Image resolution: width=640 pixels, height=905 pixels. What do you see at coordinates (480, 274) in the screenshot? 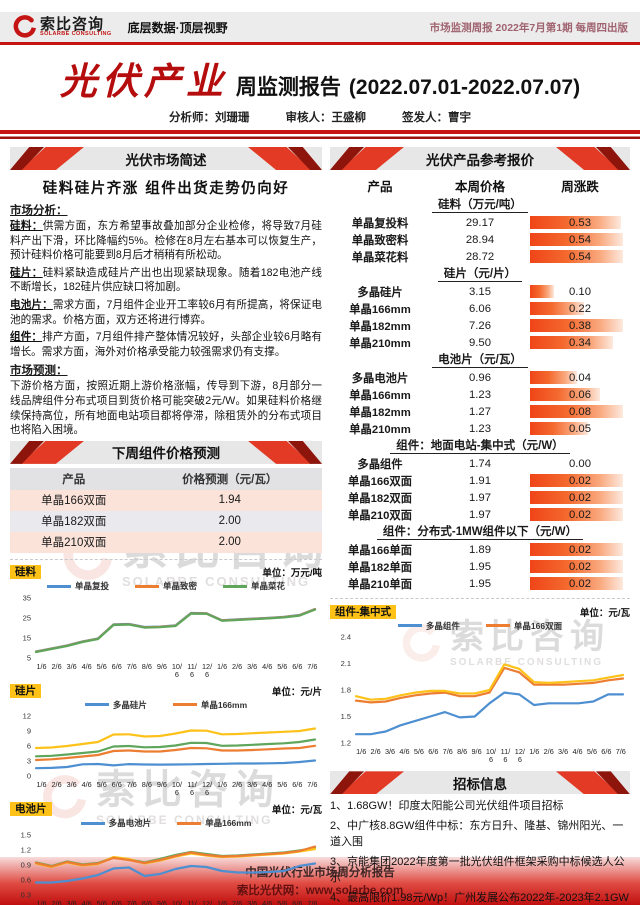
I see `price-group-header: 硅片（元/片）` at bounding box center [480, 274].